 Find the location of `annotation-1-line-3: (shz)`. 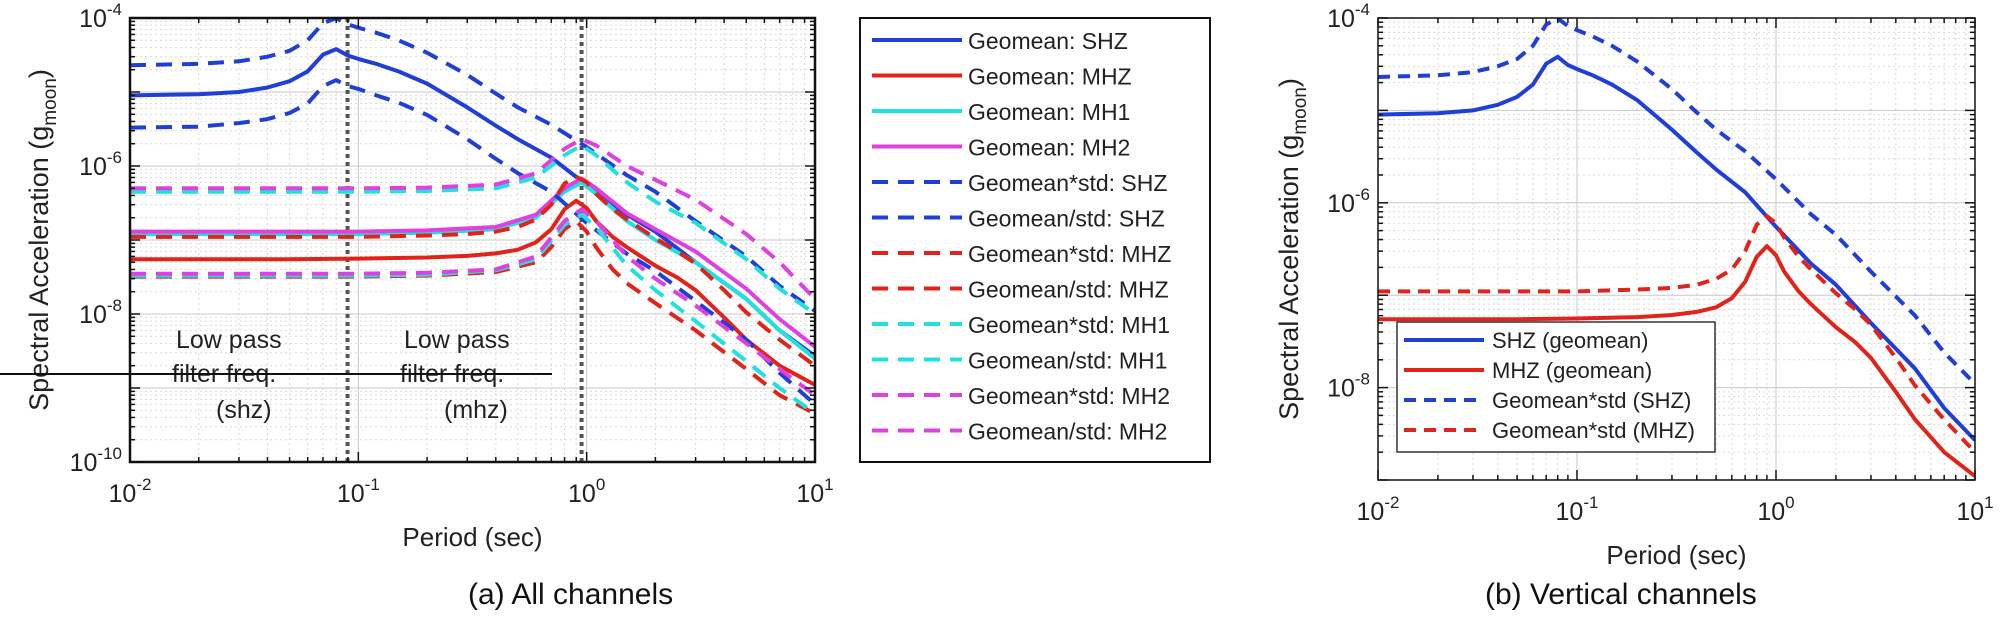

annotation-1-line-3: (shz) is located at coordinates (244, 410).